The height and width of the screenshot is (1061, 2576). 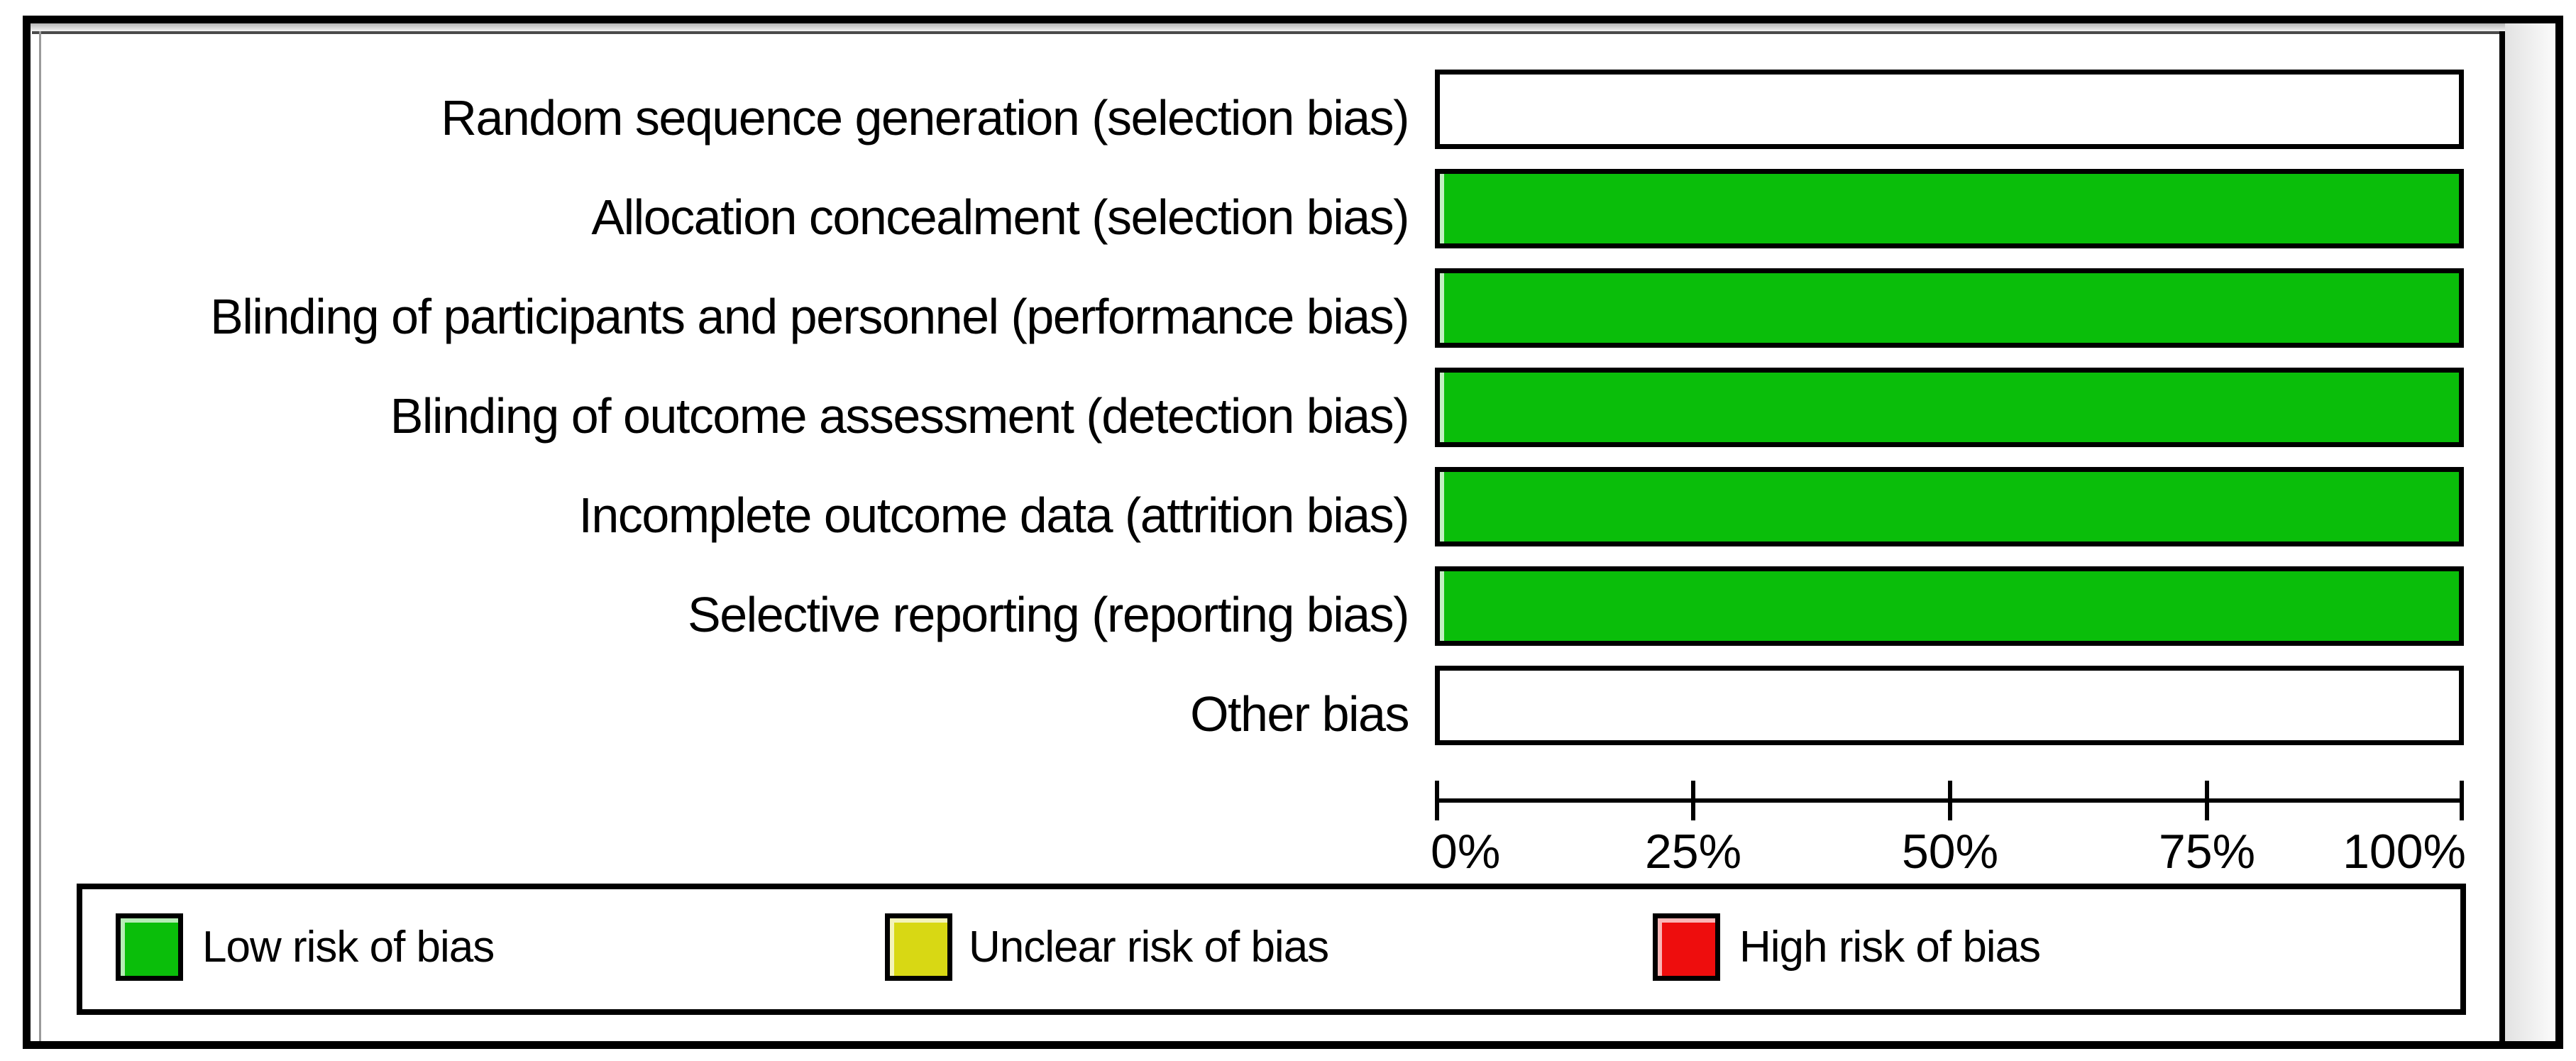 What do you see at coordinates (1299, 714) in the screenshot?
I see `bias-domain-label-other-bias: Other bias` at bounding box center [1299, 714].